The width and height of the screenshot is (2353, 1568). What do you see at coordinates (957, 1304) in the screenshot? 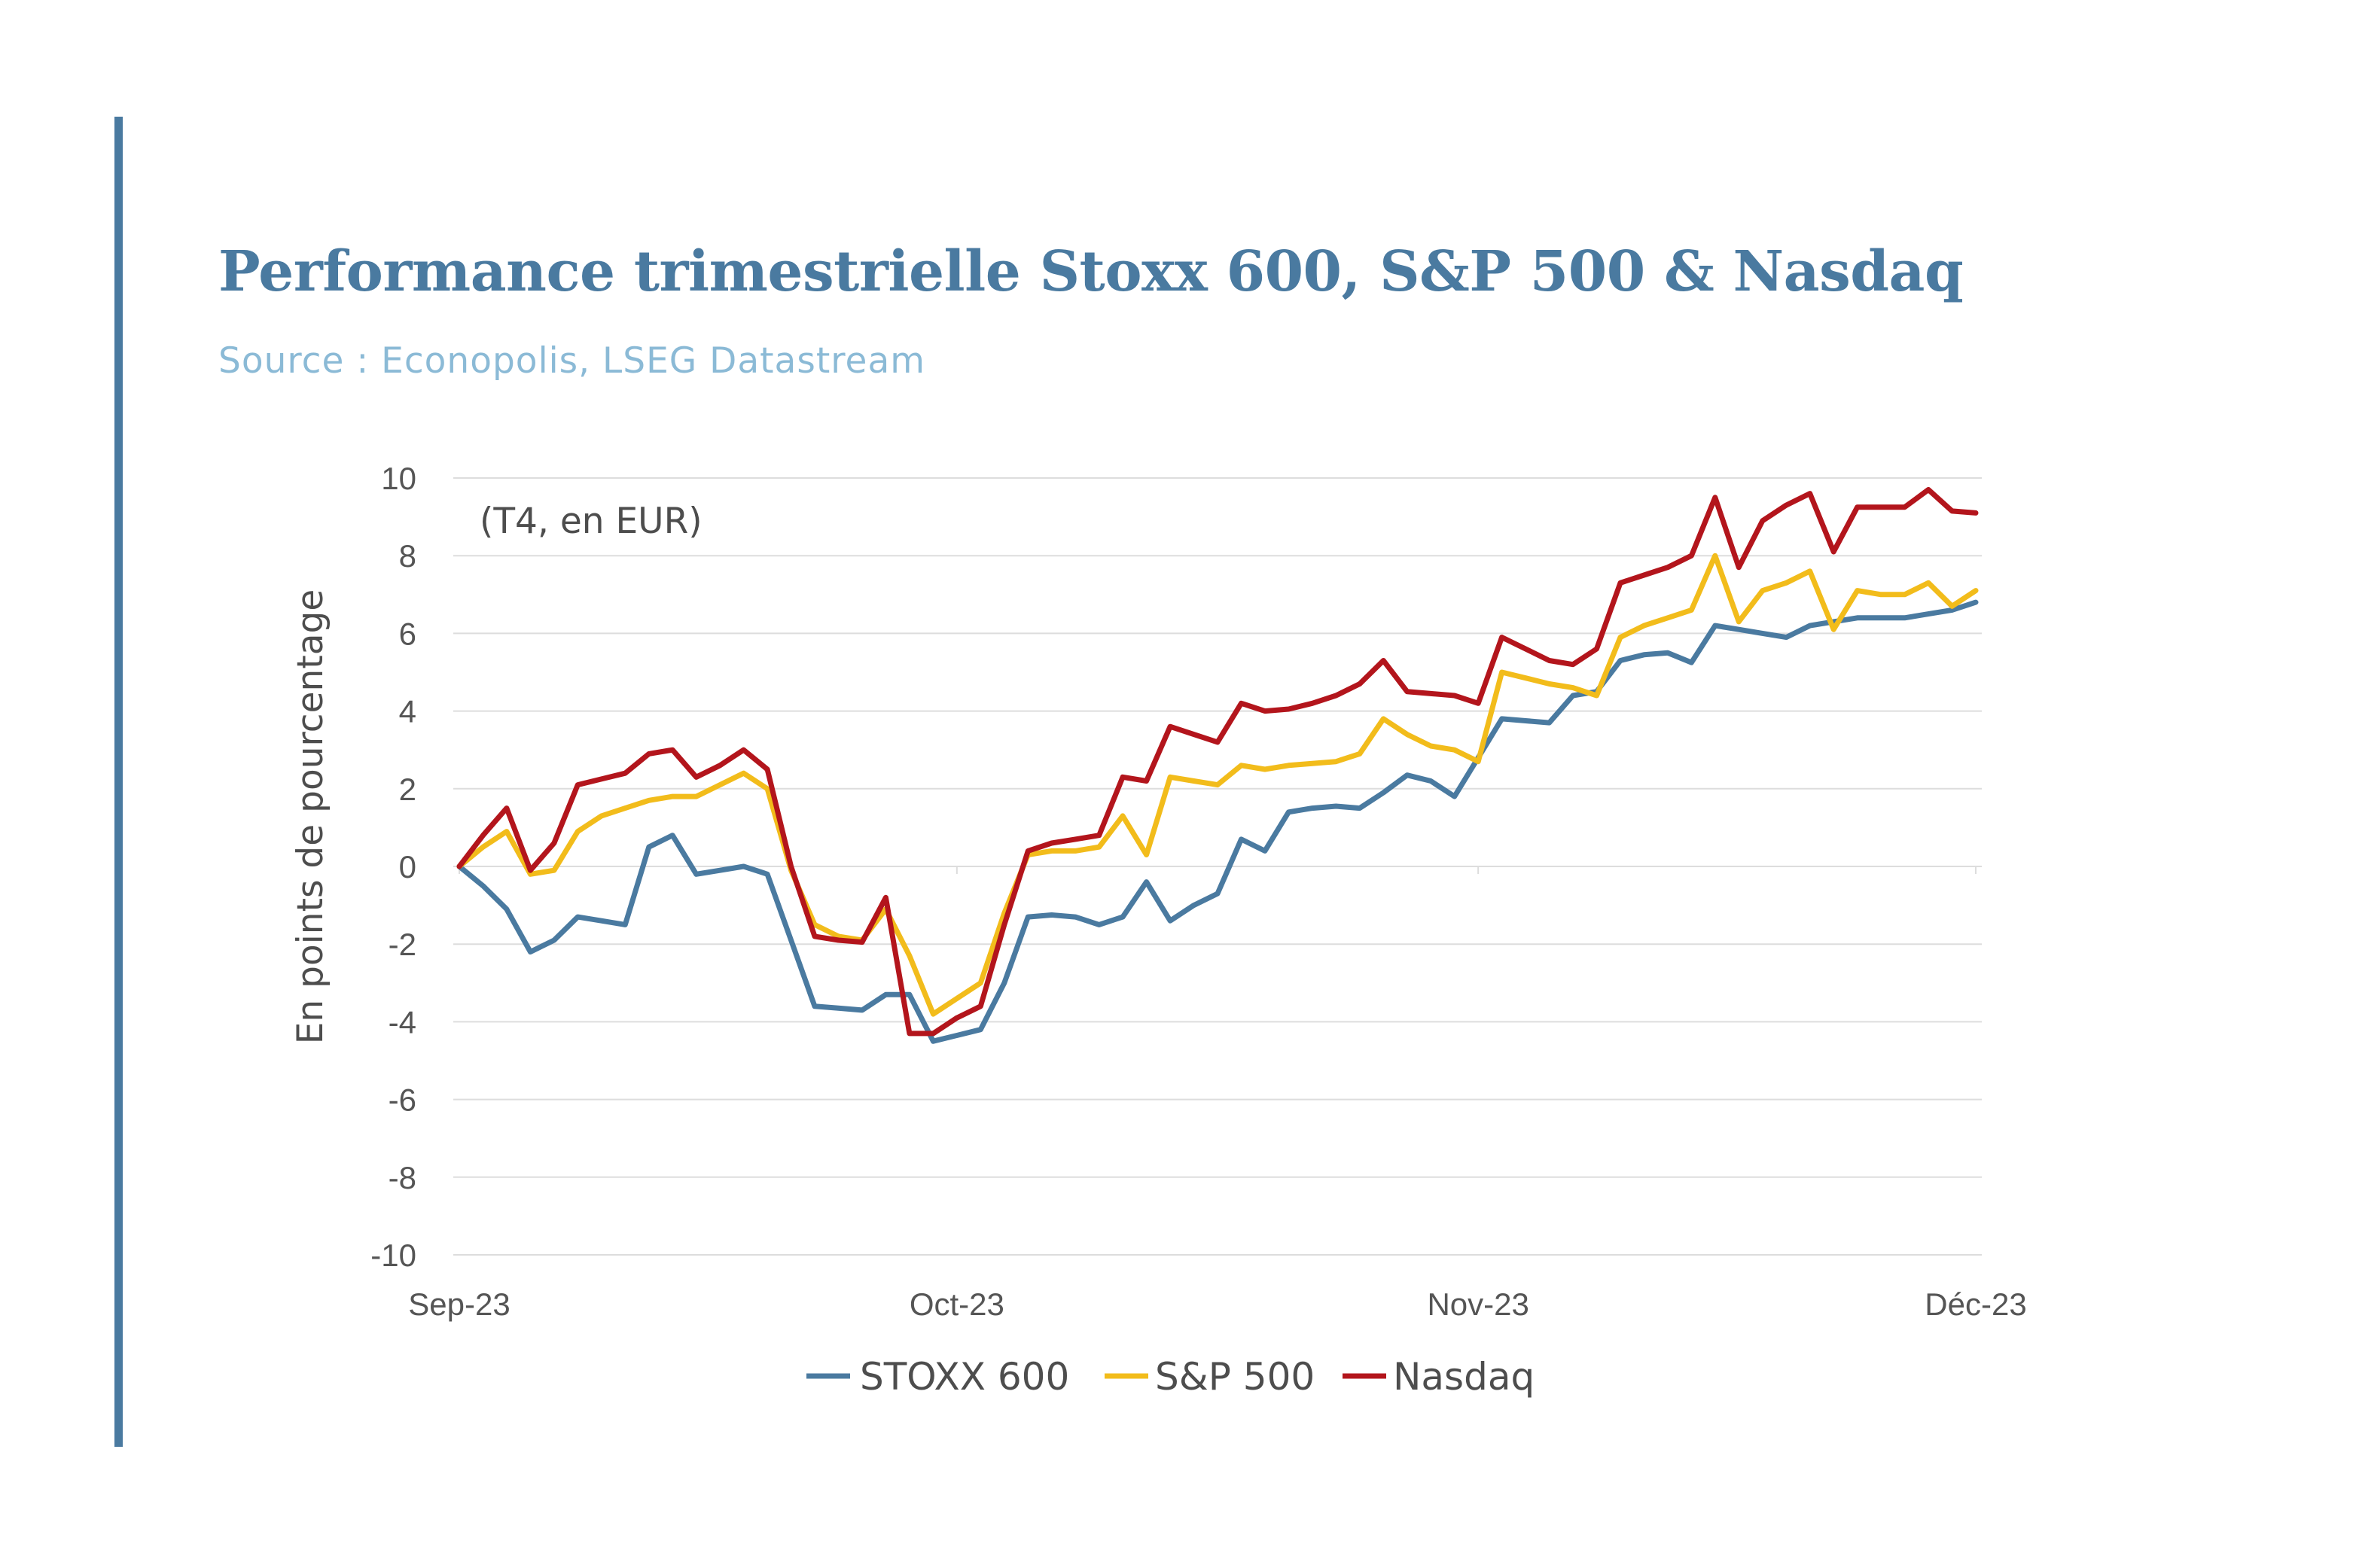
I see `x-tick-label: Oct-23` at bounding box center [957, 1304].